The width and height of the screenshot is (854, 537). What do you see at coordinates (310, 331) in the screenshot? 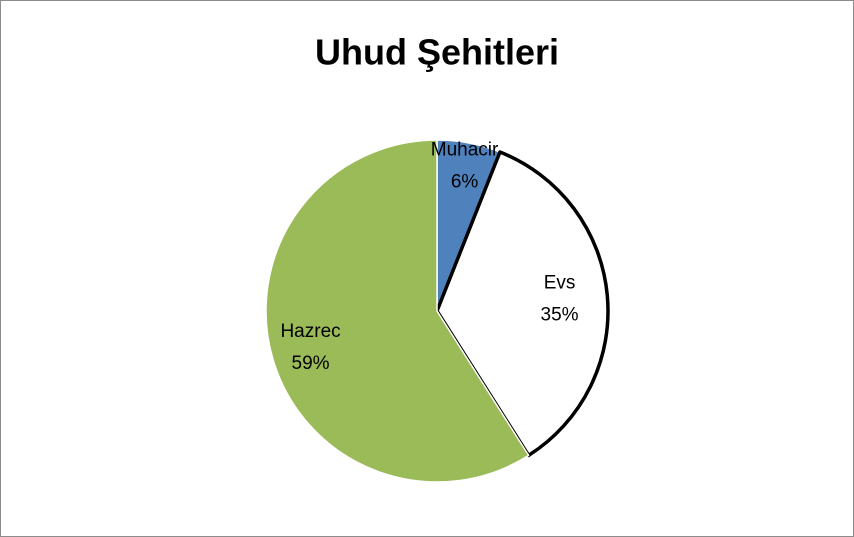
I see `slice-label: Hazrec` at bounding box center [310, 331].